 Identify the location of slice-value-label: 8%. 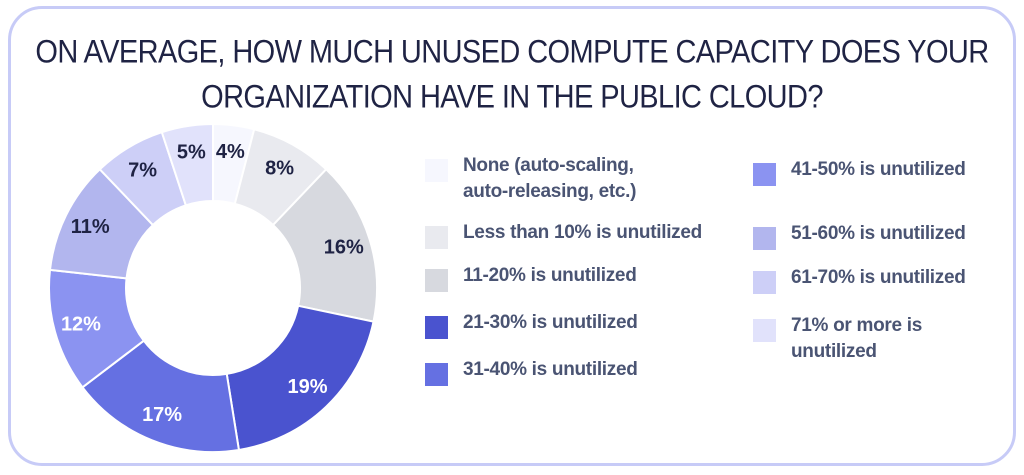
(279, 168).